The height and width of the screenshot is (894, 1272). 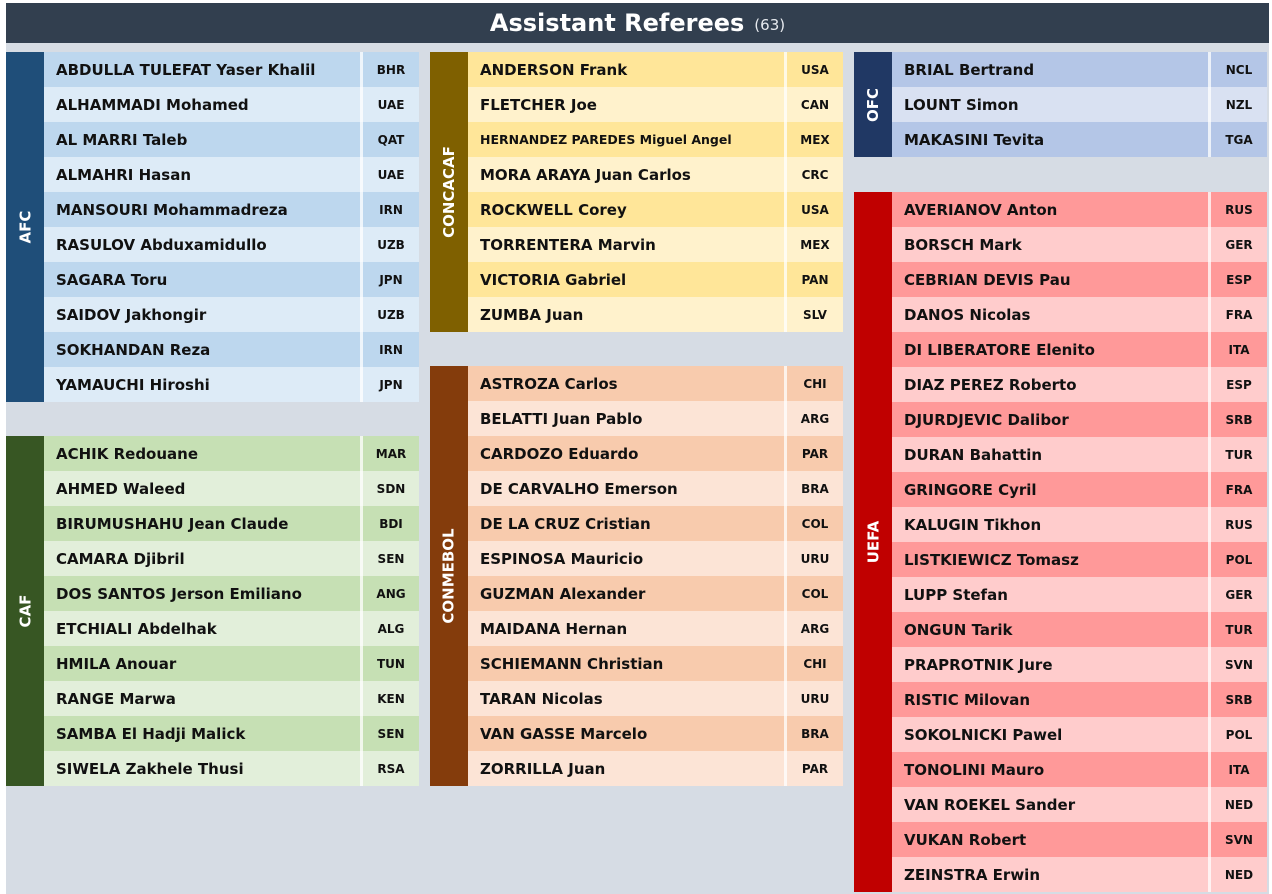 What do you see at coordinates (813, 244) in the screenshot?
I see `country-code: MEX` at bounding box center [813, 244].